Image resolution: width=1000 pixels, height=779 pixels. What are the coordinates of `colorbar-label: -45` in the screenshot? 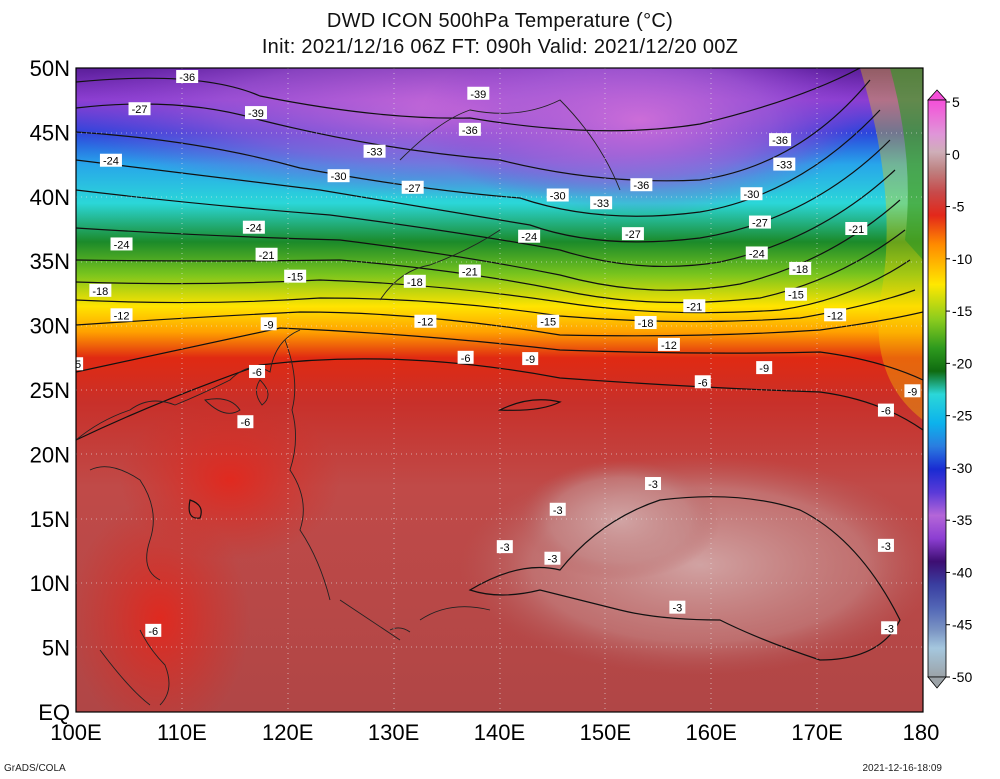 It's located at (962, 625).